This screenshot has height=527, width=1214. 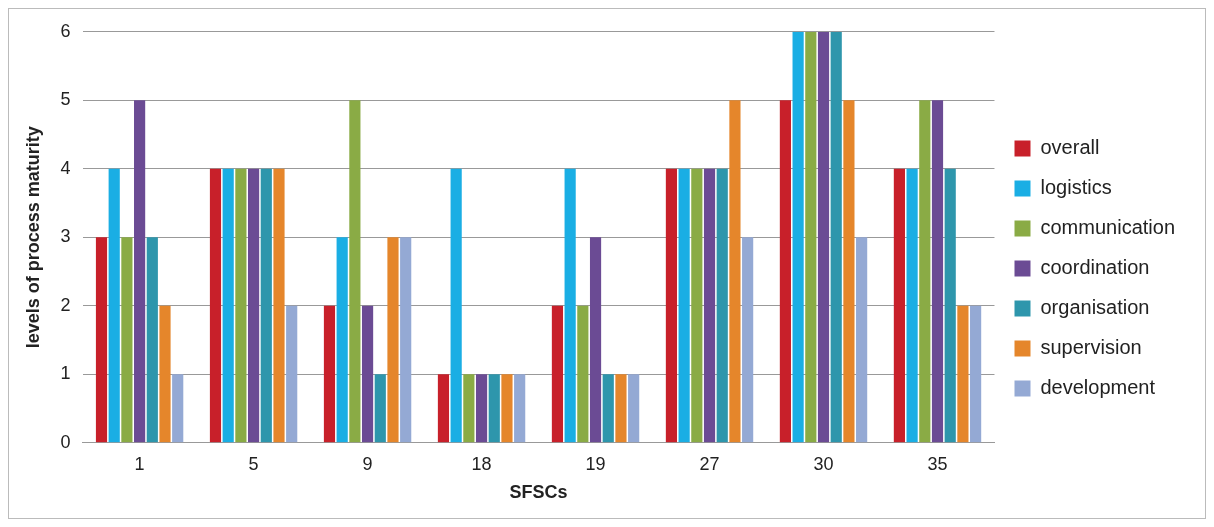 What do you see at coordinates (65, 99) in the screenshot?
I see `y-tick-label: 5` at bounding box center [65, 99].